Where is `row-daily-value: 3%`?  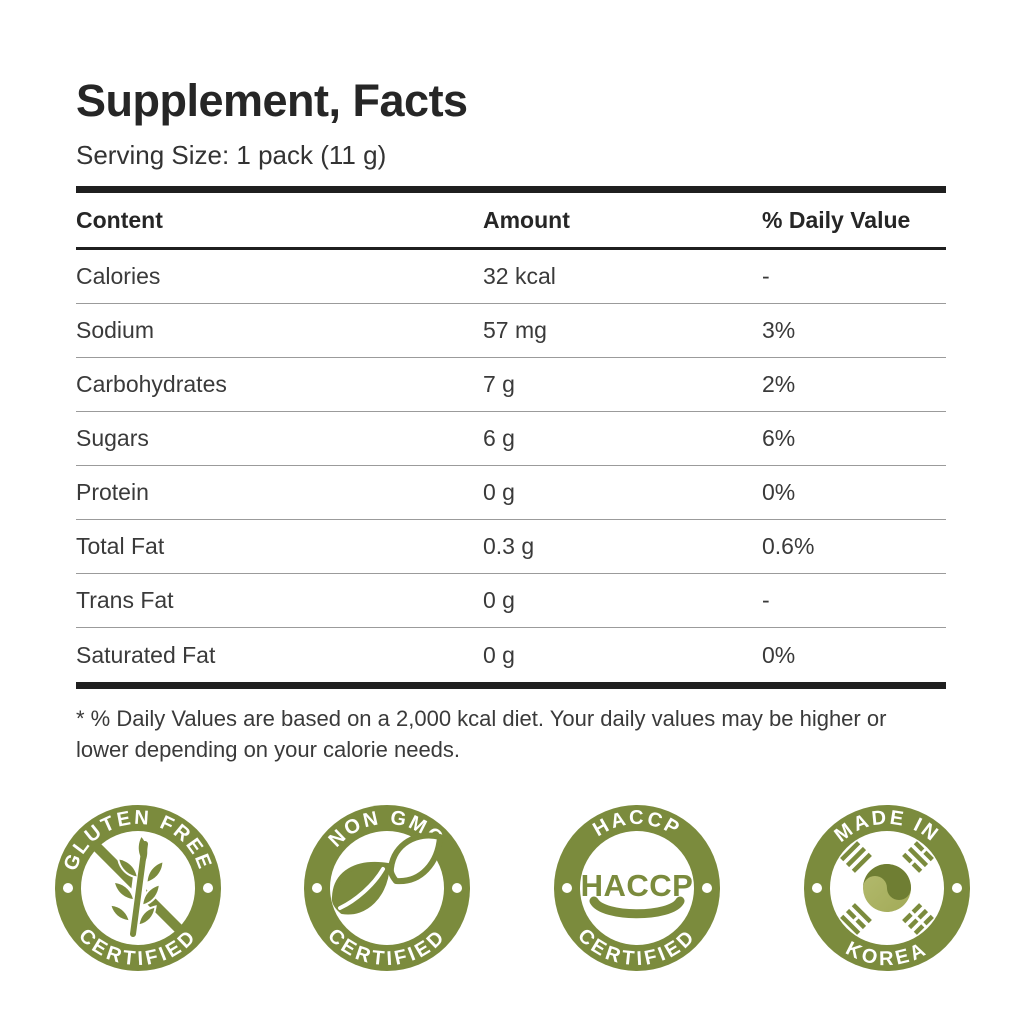 row-daily-value: 3% is located at coordinates (779, 330).